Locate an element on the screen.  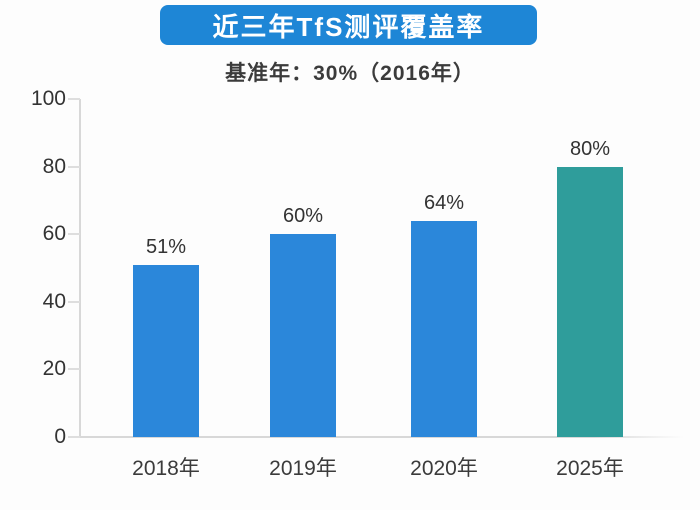
bar-value-label: 51% is located at coordinates (166, 246).